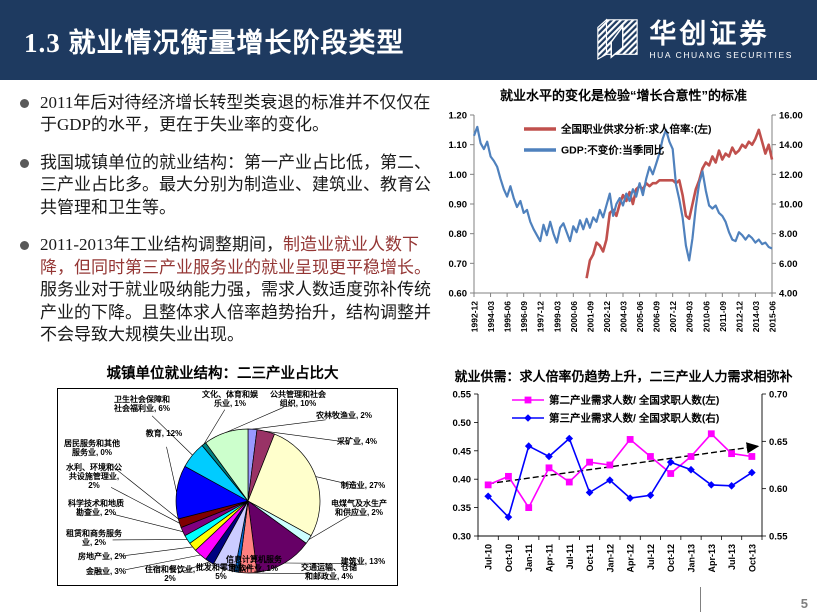  Describe the element at coordinates (458, 234) in the screenshot. I see `svg-text: 0.80` at that location.